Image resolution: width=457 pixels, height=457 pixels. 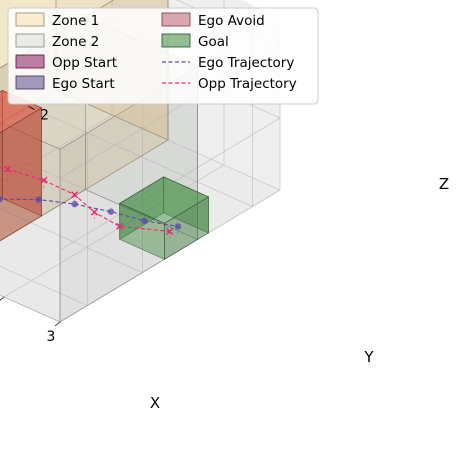 What do you see at coordinates (444, 184) in the screenshot?
I see `z-axis-label: Z` at bounding box center [444, 184].